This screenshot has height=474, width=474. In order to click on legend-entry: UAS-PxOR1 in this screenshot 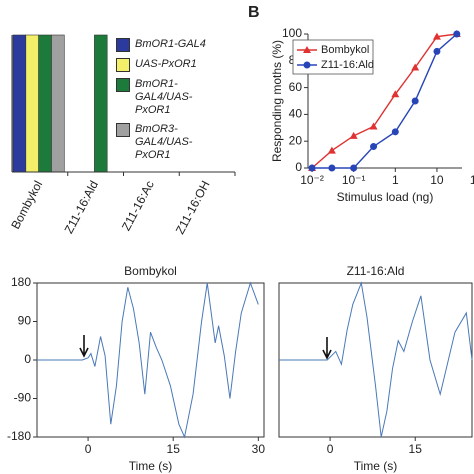, I will do `click(178, 65)`.